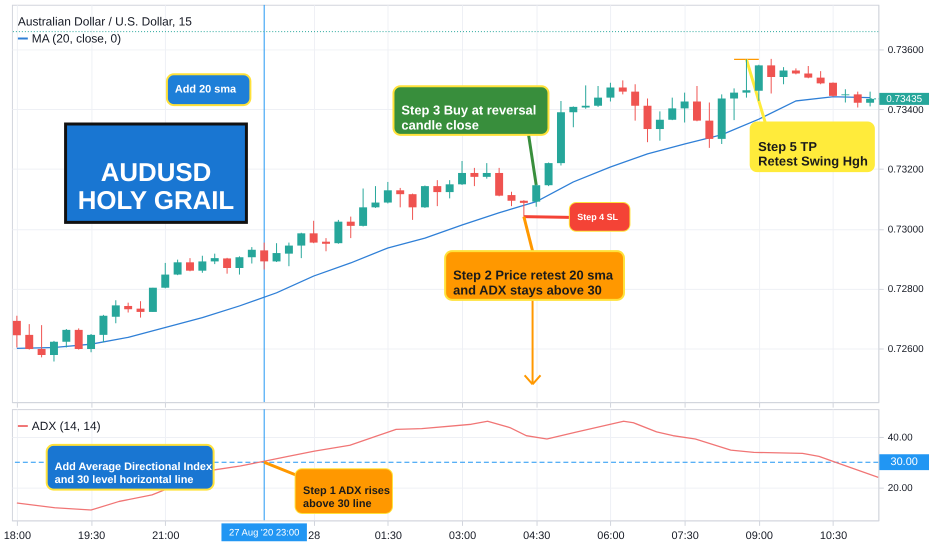  What do you see at coordinates (206, 90) in the screenshot?
I see `annotation: Add 20 sma` at bounding box center [206, 90].